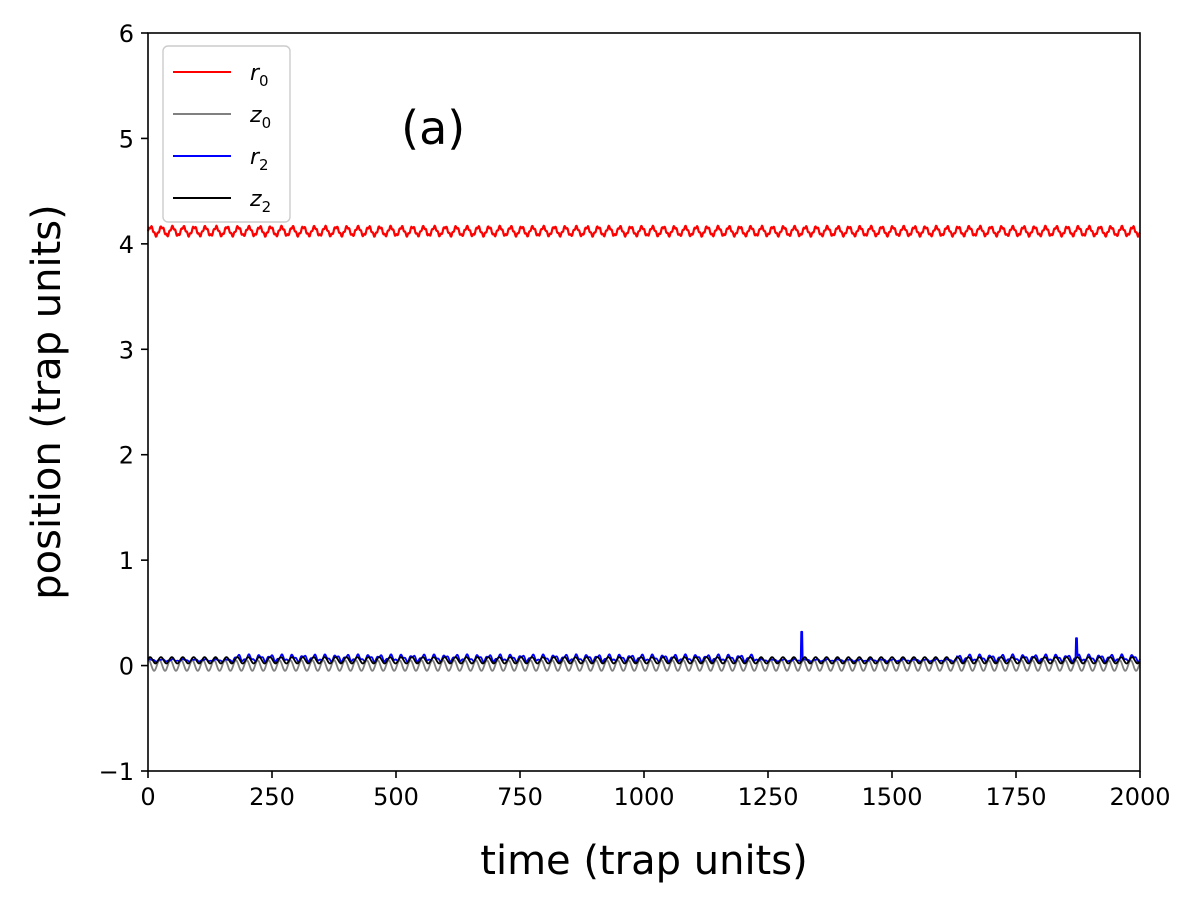 Image resolution: width=1202 pixels, height=903 pixels. Describe the element at coordinates (123, 403) in the screenshot. I see `y-axis: −1 0 1 2 3 4 5 6` at that location.